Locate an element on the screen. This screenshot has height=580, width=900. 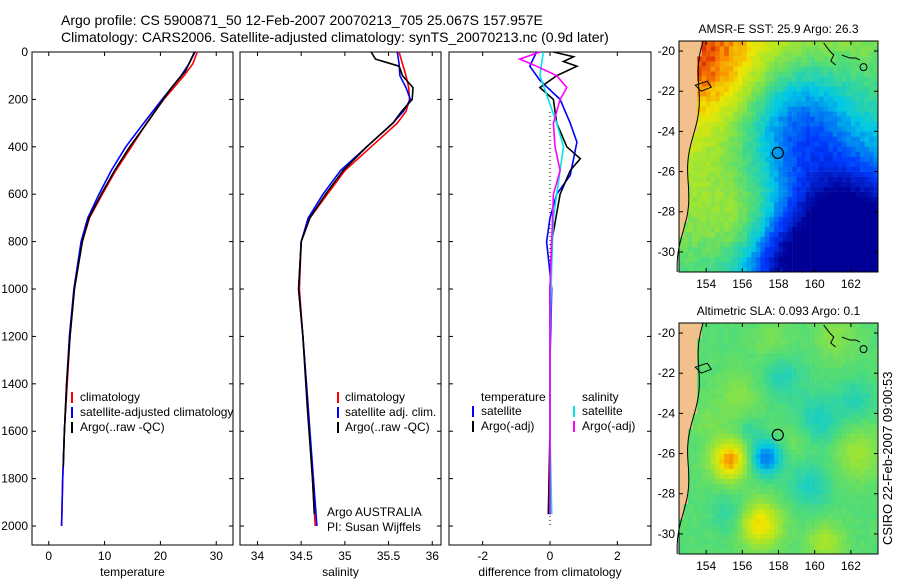
x-tick-label: -2 is located at coordinates (482, 556).